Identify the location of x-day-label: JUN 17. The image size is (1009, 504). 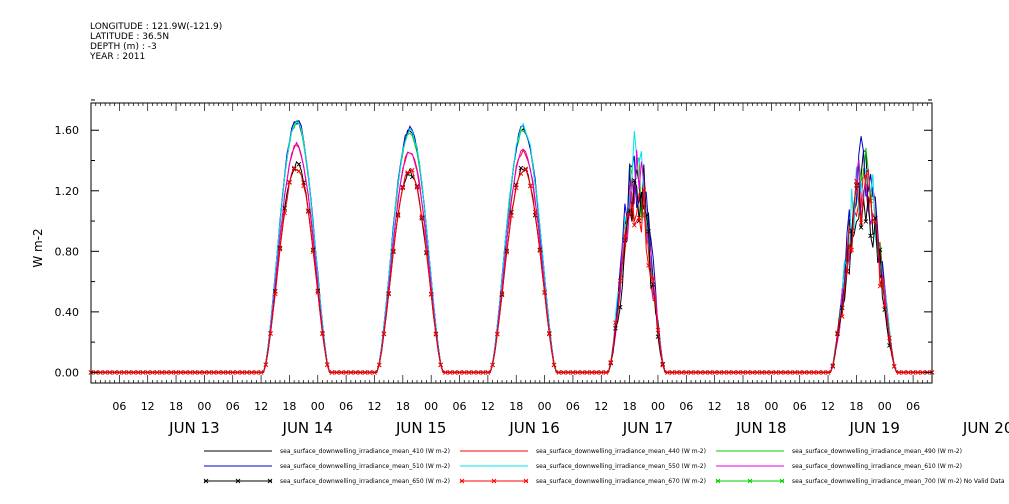
(647, 428).